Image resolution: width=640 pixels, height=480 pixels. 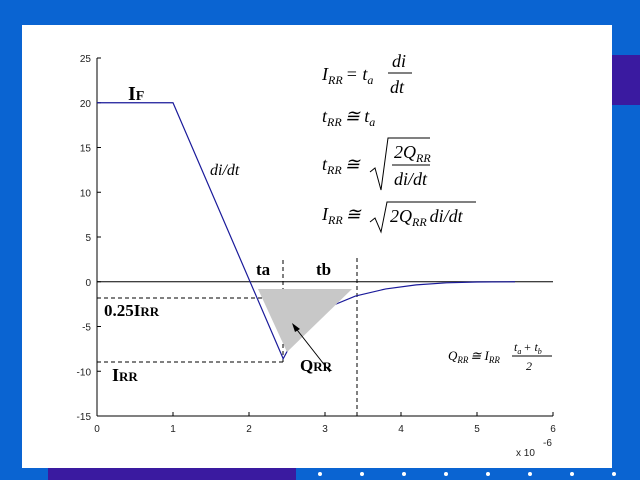 I want to click on y-tick-label: -10, so click(x=84, y=372).